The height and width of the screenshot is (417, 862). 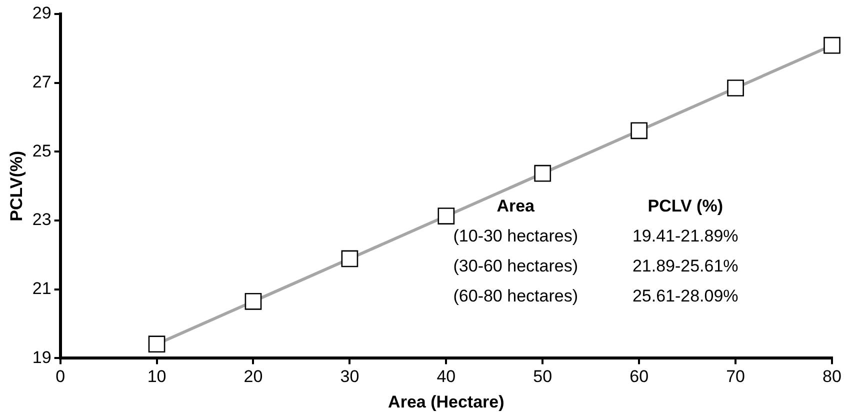 I want to click on x-tick-label: 60, so click(x=639, y=376).